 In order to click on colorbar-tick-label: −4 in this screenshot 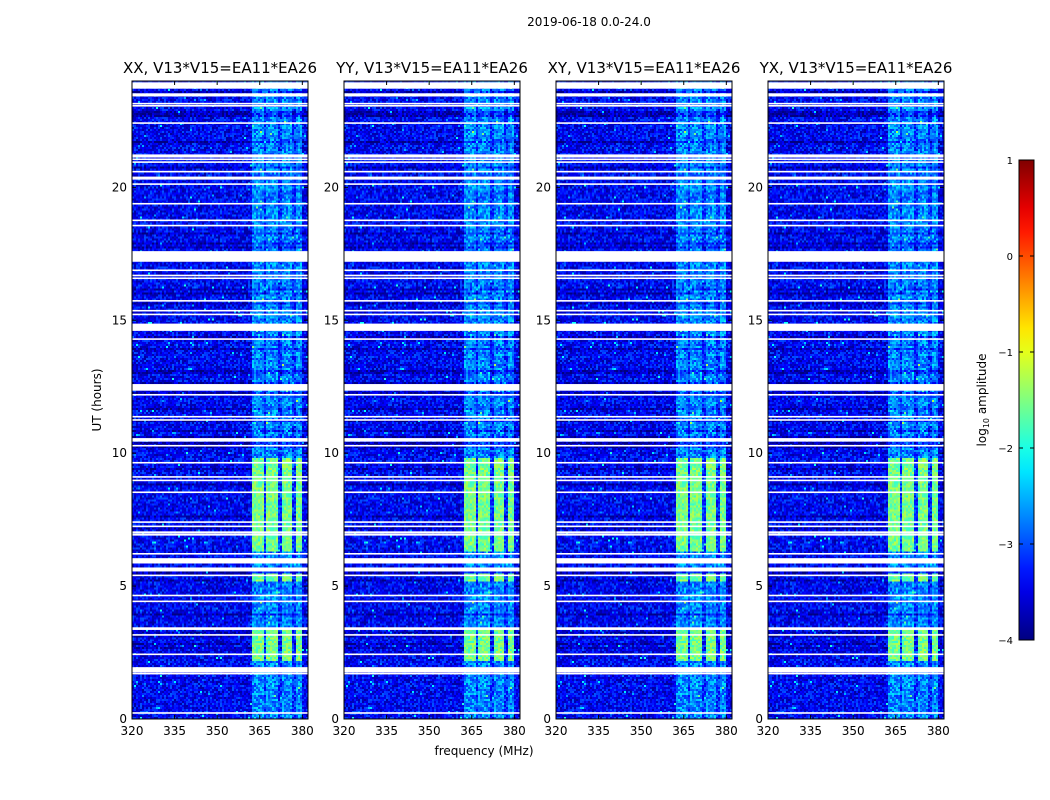, I will do `click(1005, 641)`.